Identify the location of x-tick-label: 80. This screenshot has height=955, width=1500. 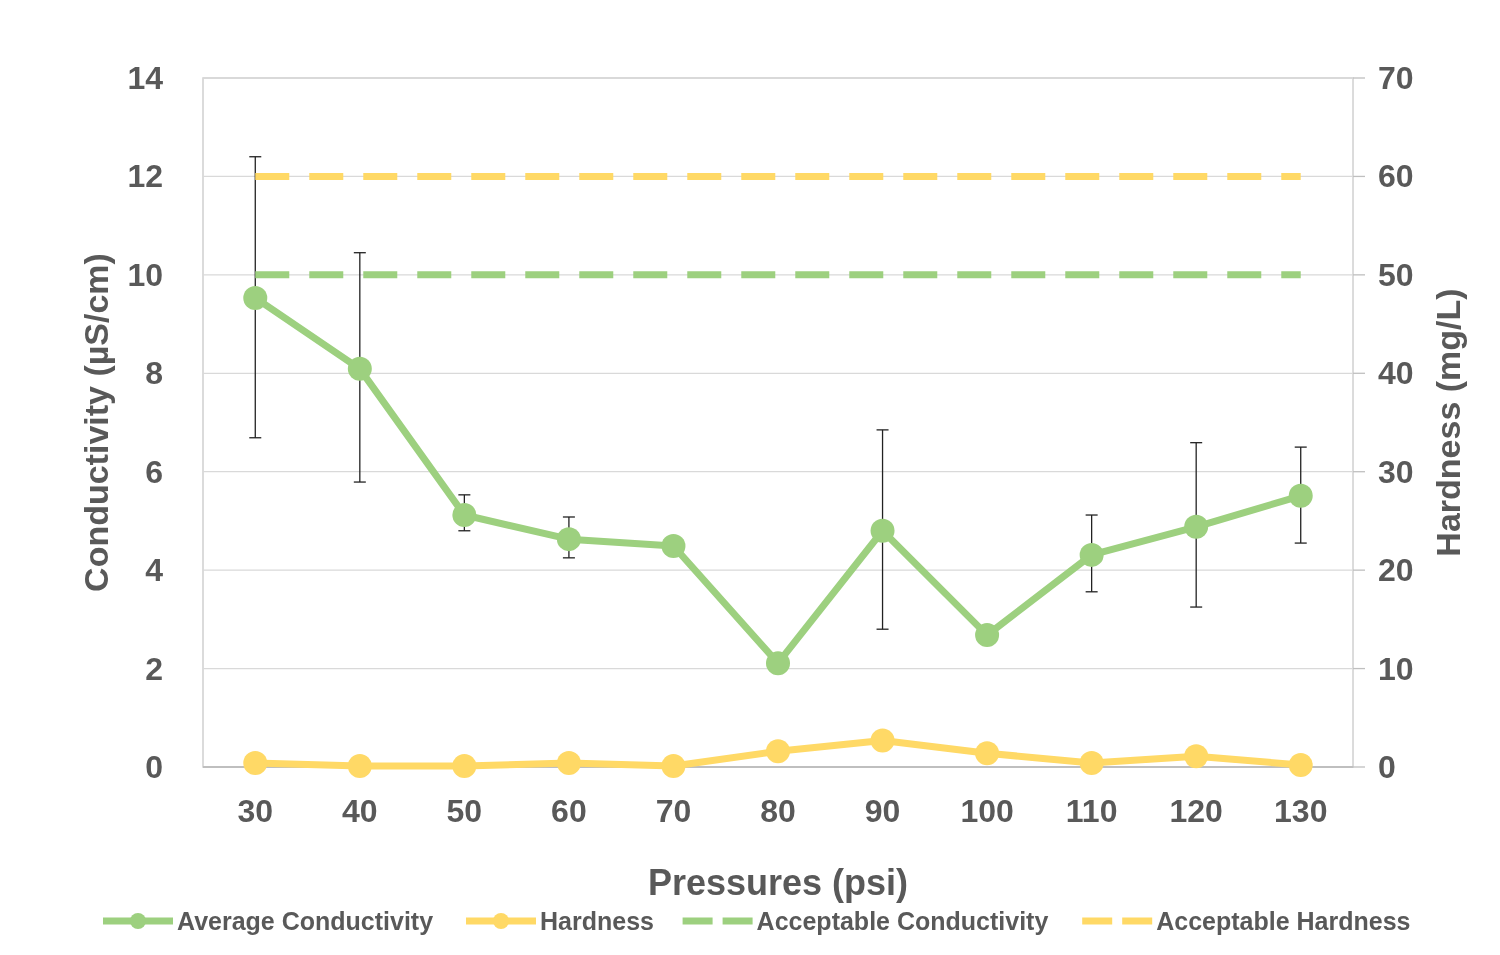
(778, 811).